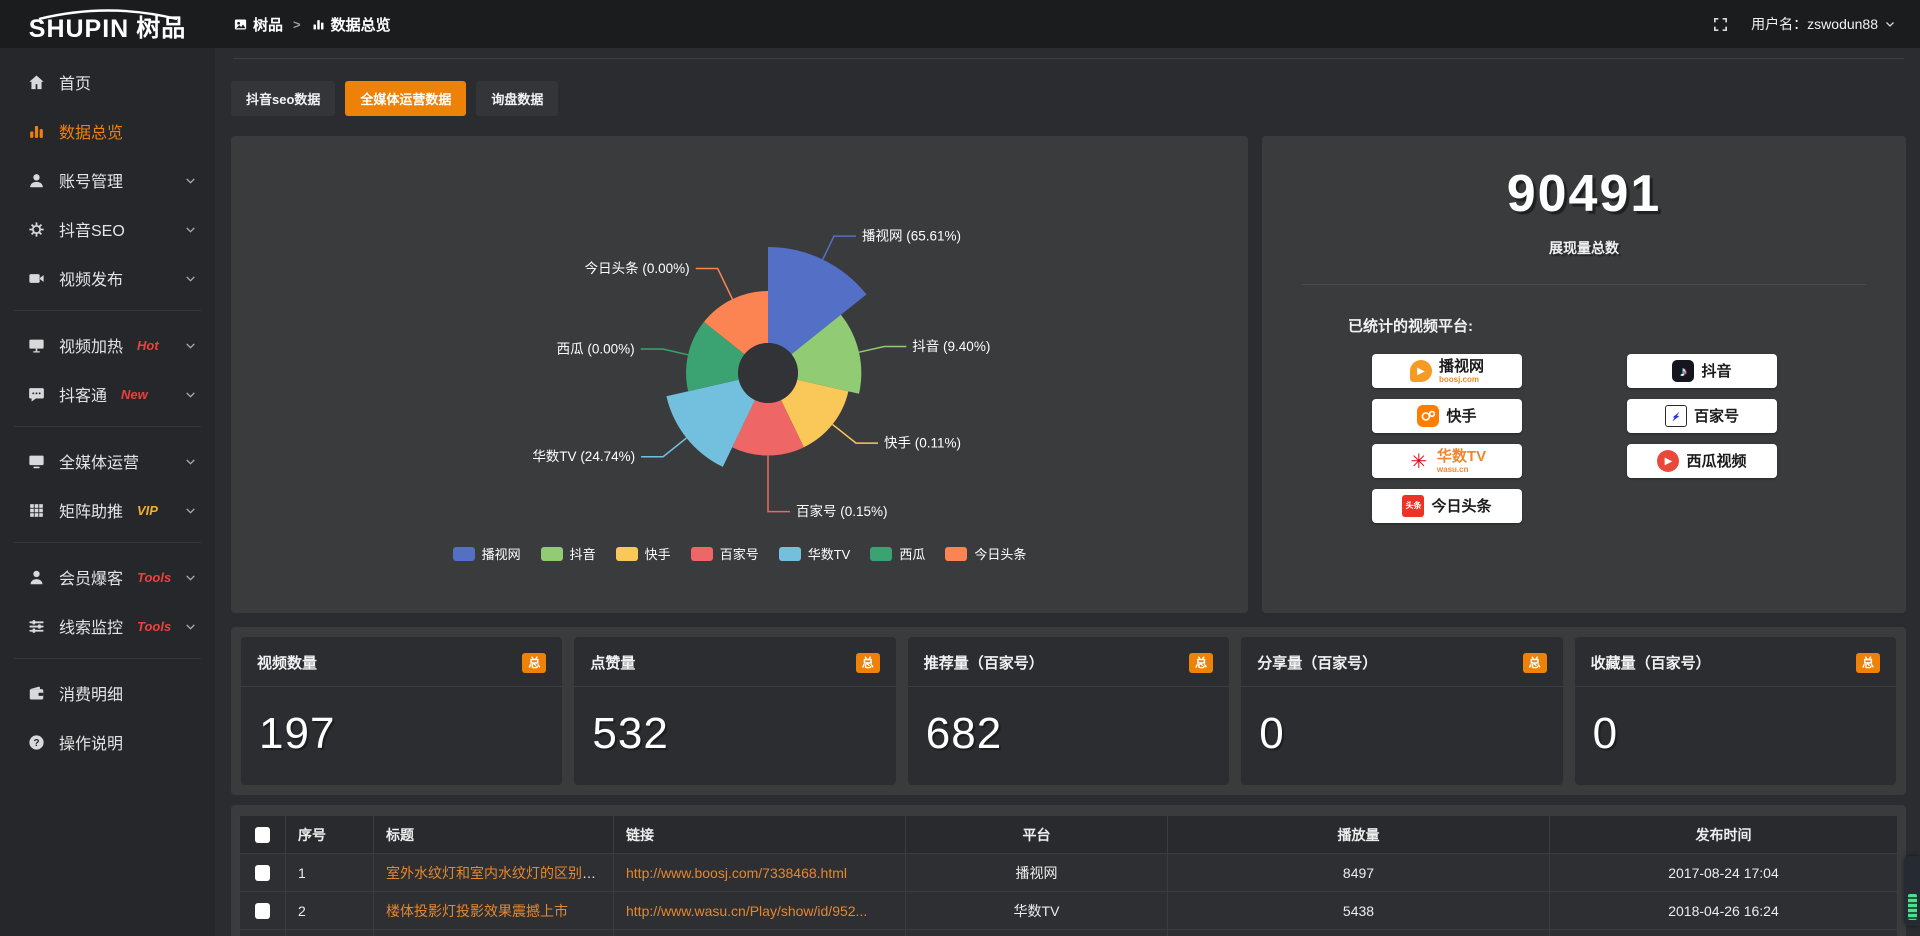 This screenshot has width=1920, height=936. What do you see at coordinates (107, 693) in the screenshot?
I see `sidebar-item-消费明细: 消费明细` at bounding box center [107, 693].